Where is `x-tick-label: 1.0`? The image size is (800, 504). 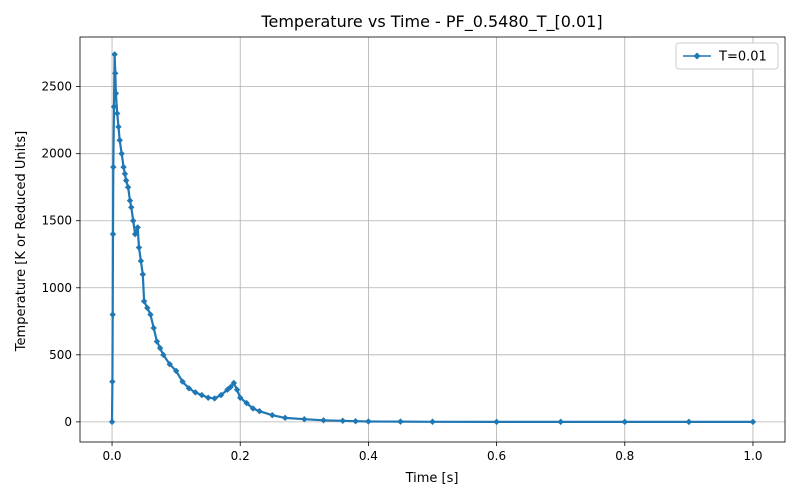
x-tick-label: 1.0 is located at coordinates (752, 456).